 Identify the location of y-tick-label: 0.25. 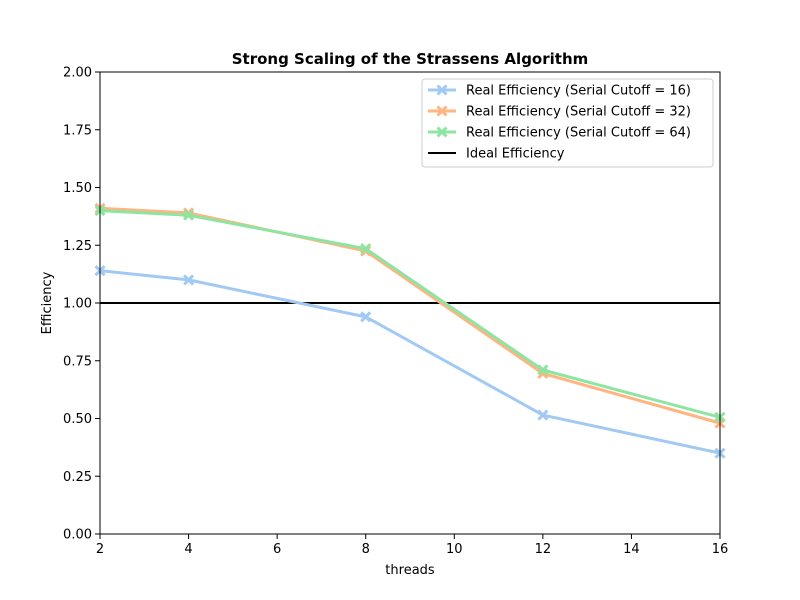
(77, 477).